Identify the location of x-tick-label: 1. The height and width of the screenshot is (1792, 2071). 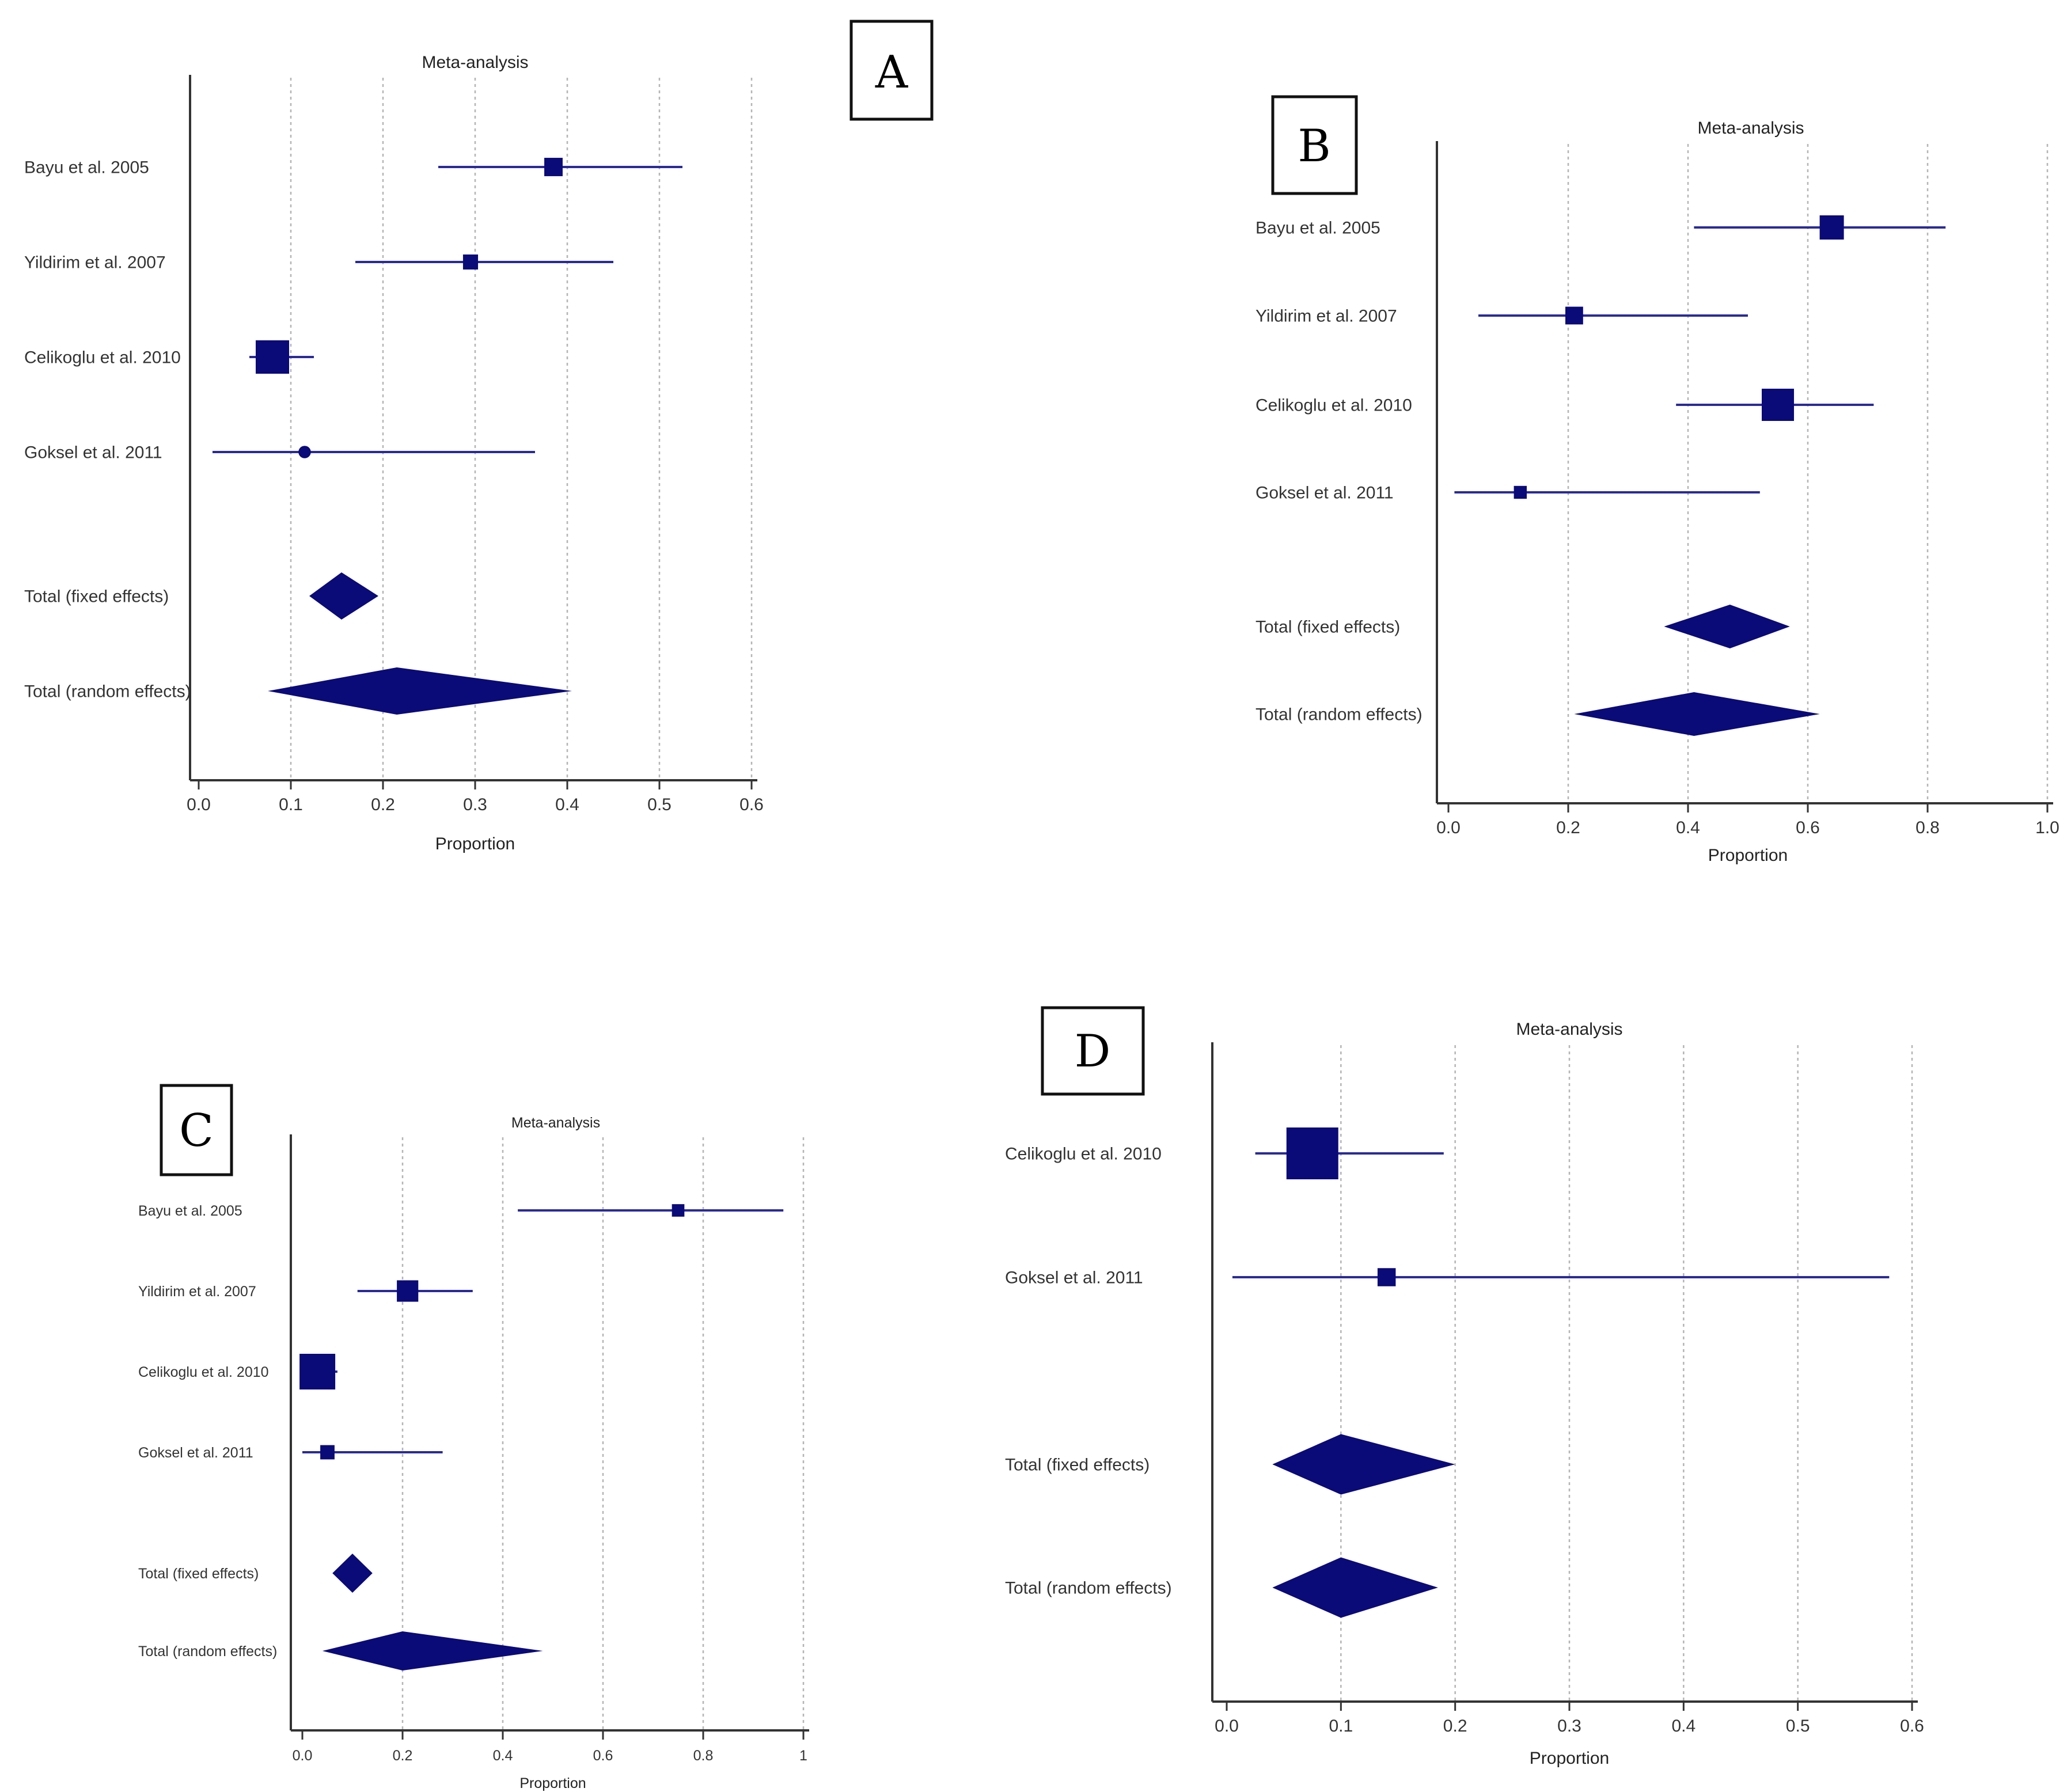
(803, 1756).